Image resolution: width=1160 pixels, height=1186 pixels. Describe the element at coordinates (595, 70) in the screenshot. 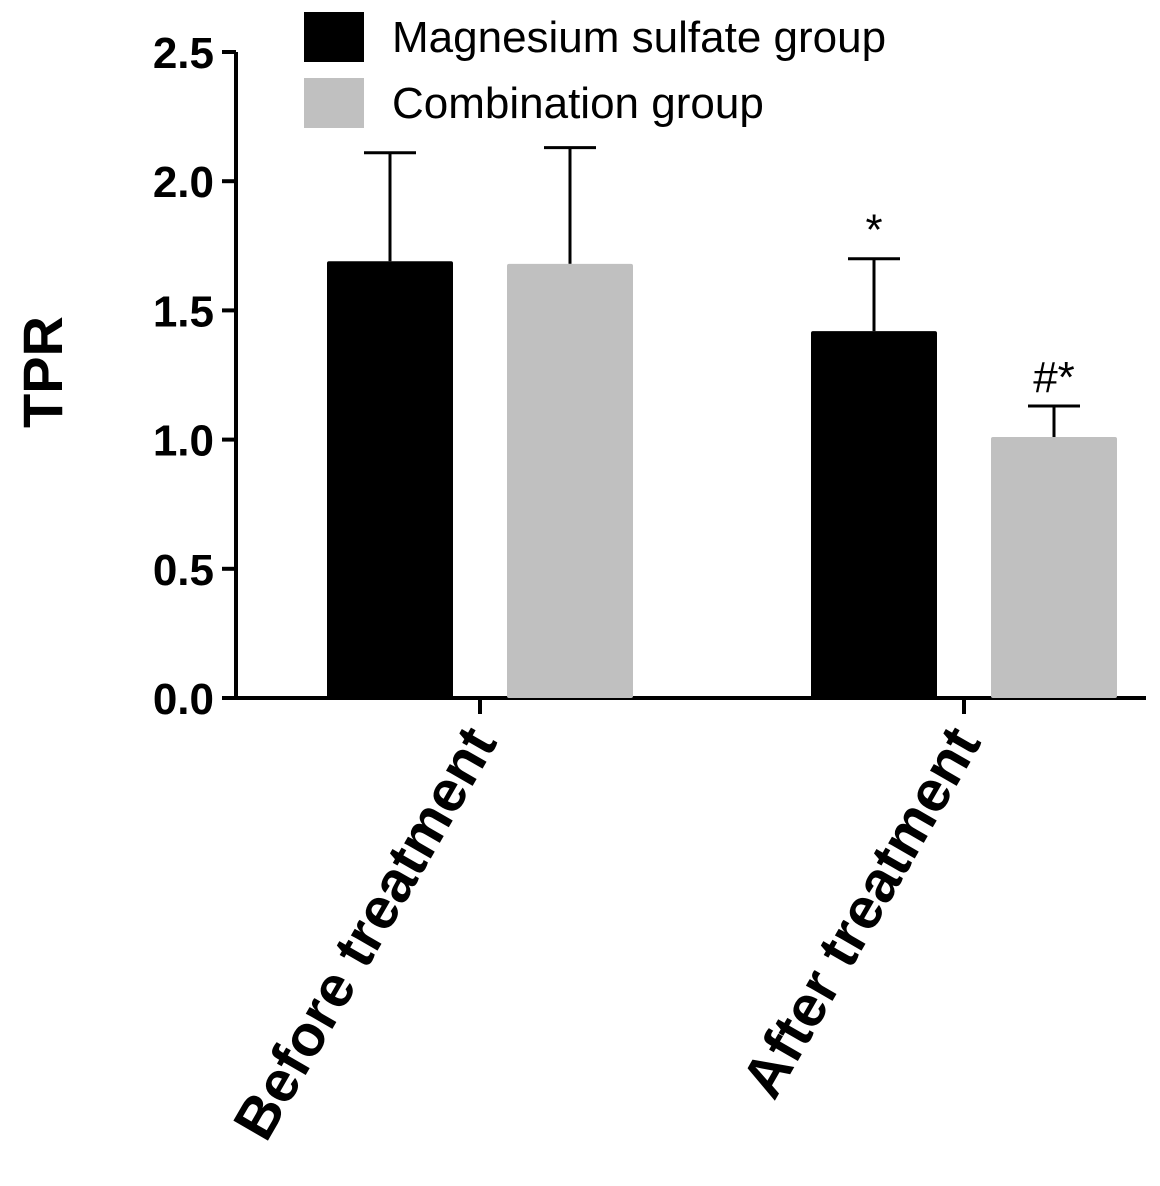

I see `legend: Magnesium sulfate group Combination group` at that location.